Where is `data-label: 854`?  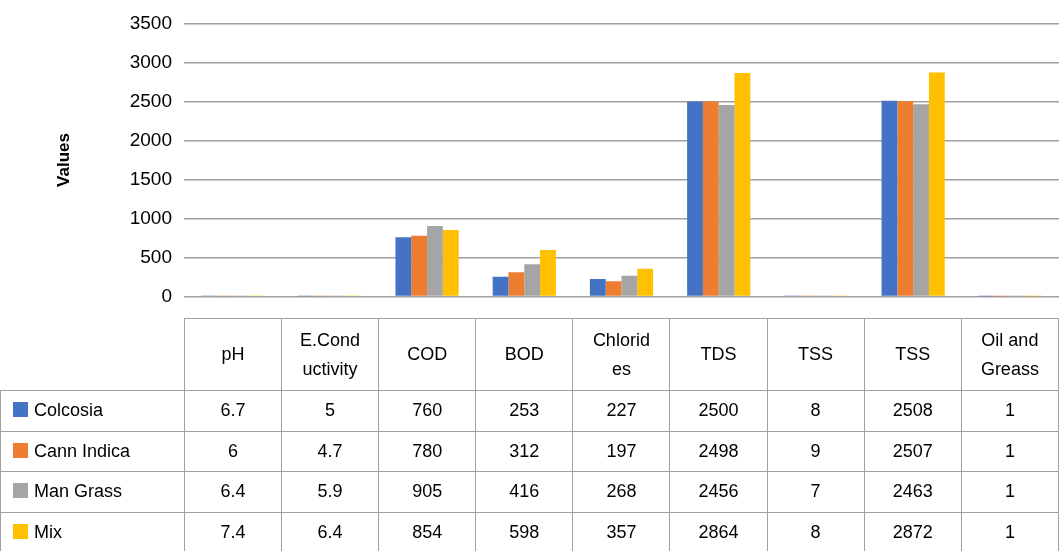 data-label: 854 is located at coordinates (427, 531).